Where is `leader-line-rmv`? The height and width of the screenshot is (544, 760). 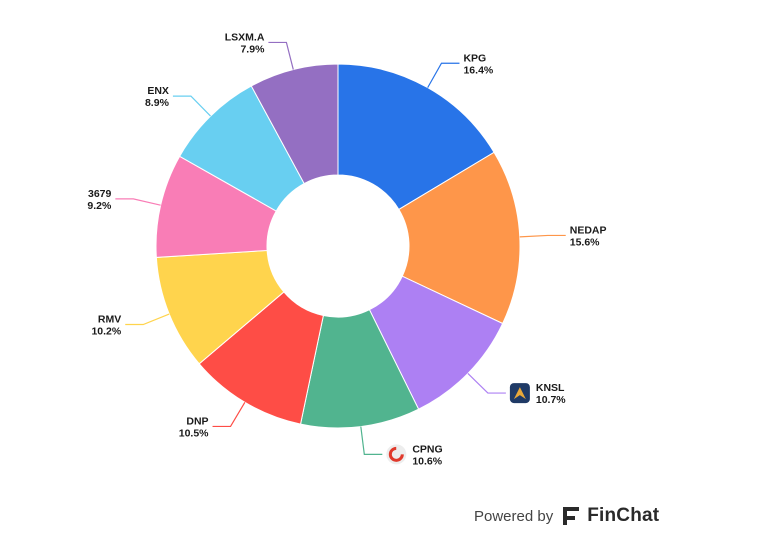
leader-line-rmv is located at coordinates (147, 319).